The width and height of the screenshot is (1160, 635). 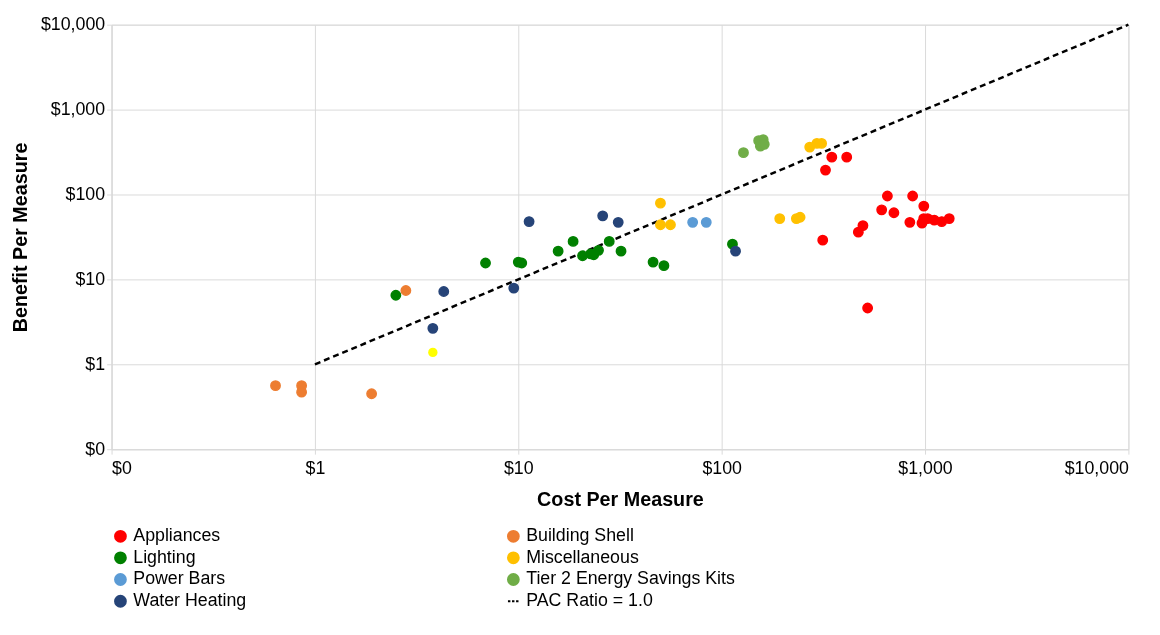 What do you see at coordinates (518, 468) in the screenshot?
I see `x-tick-label: $10` at bounding box center [518, 468].